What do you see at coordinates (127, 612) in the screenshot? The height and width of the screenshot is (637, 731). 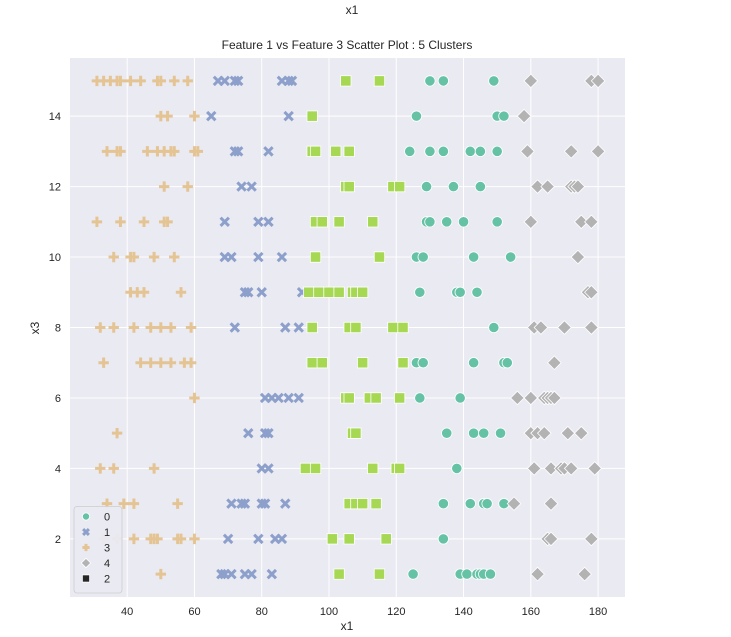 I see `x-tick-label: 40` at bounding box center [127, 612].